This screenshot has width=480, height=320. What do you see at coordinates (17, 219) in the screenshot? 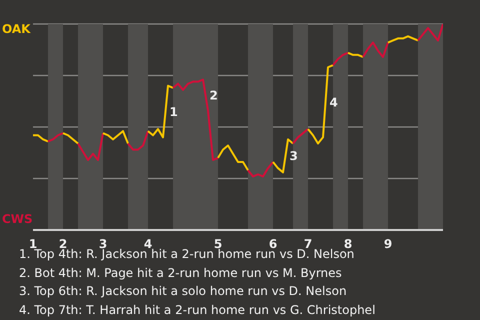
I see `text: CWS` at bounding box center [17, 219].